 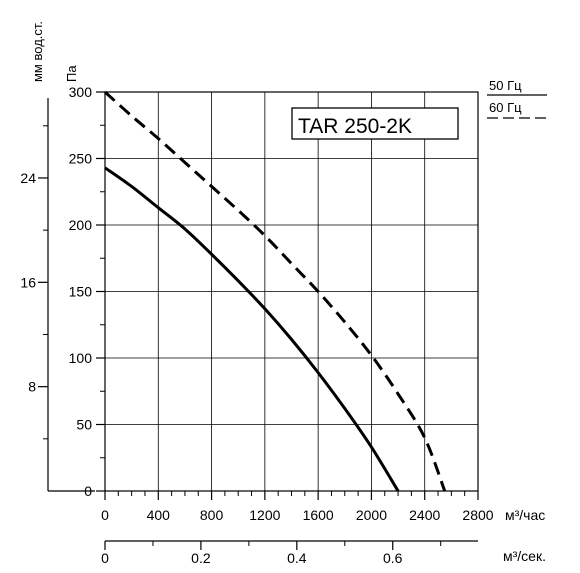 I want to click on y-secondary-label: мм вод.ст., so click(x=37, y=51).